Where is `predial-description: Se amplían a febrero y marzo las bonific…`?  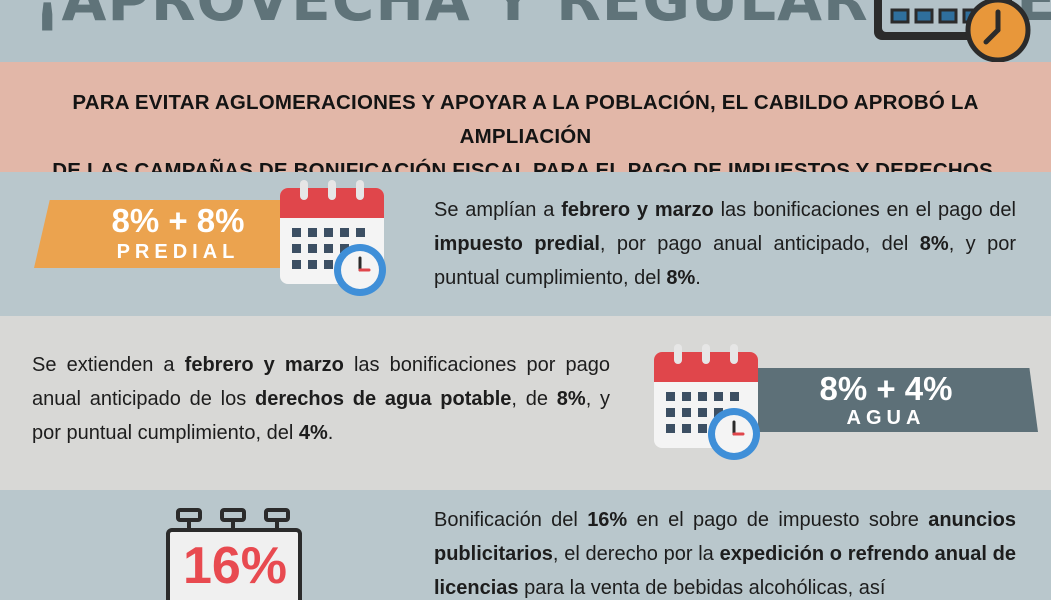
predial-description: Se amplían a febrero y marzo las bonific… is located at coordinates (725, 244).